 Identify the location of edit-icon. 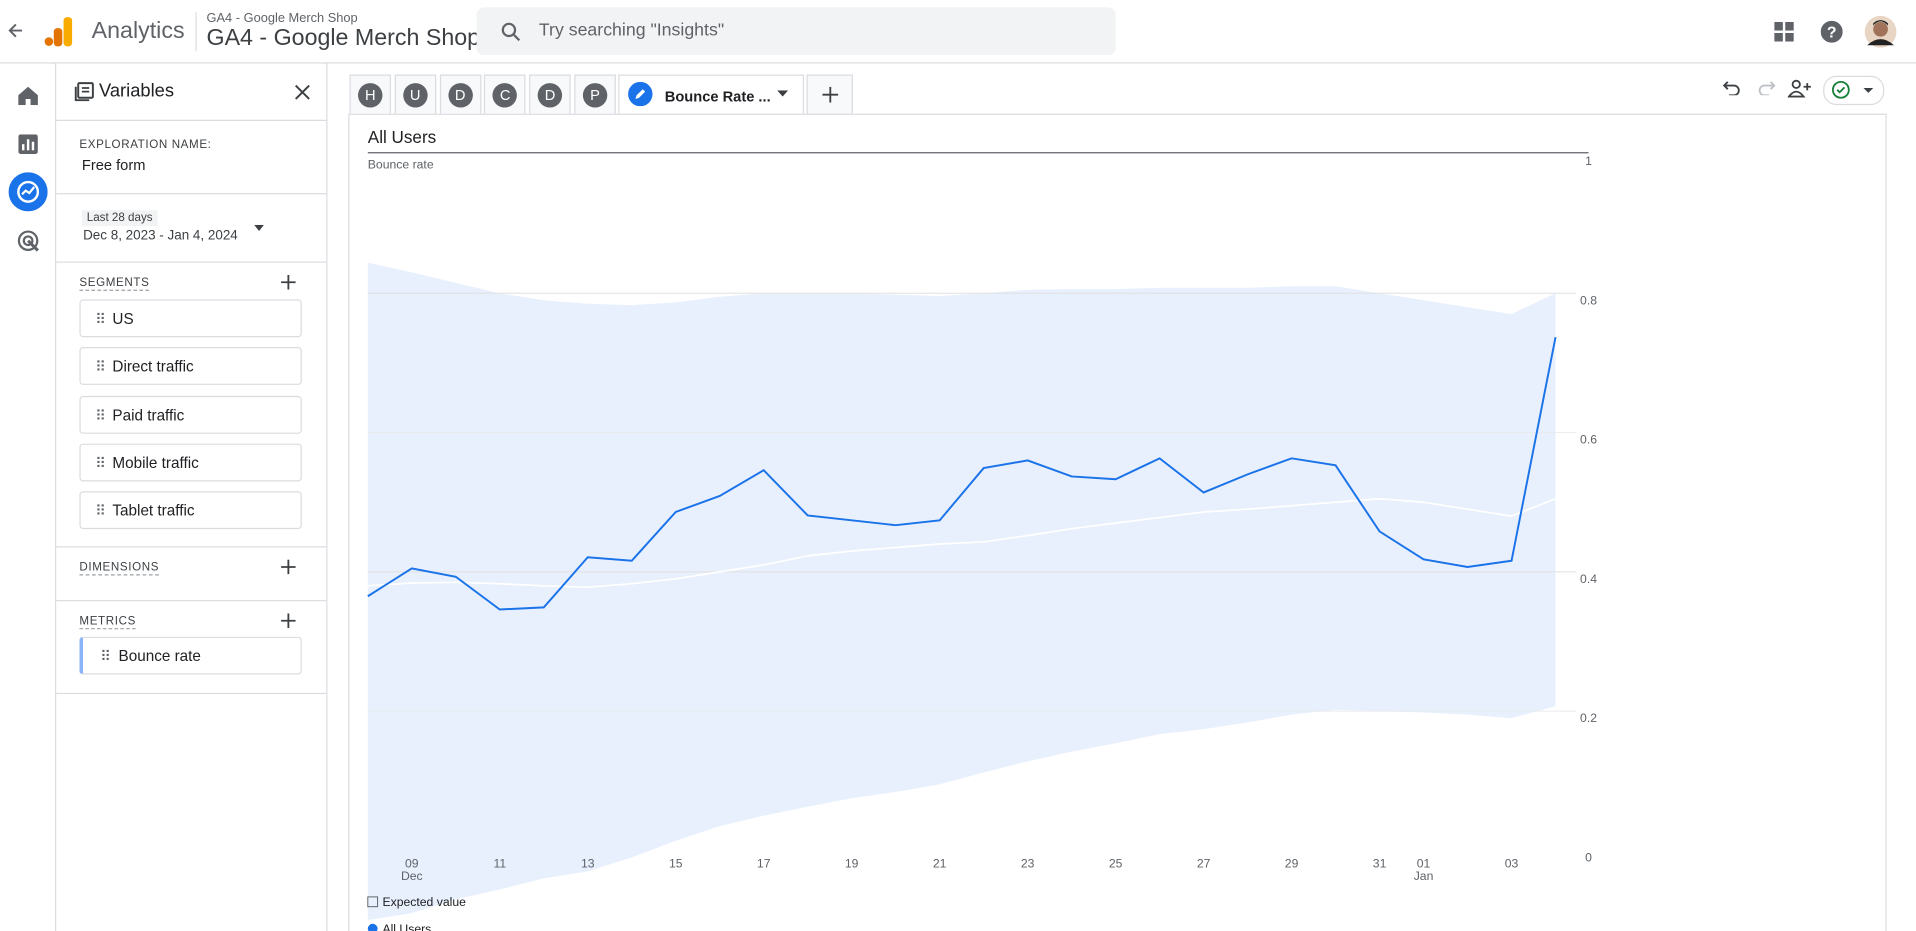
(640, 94).